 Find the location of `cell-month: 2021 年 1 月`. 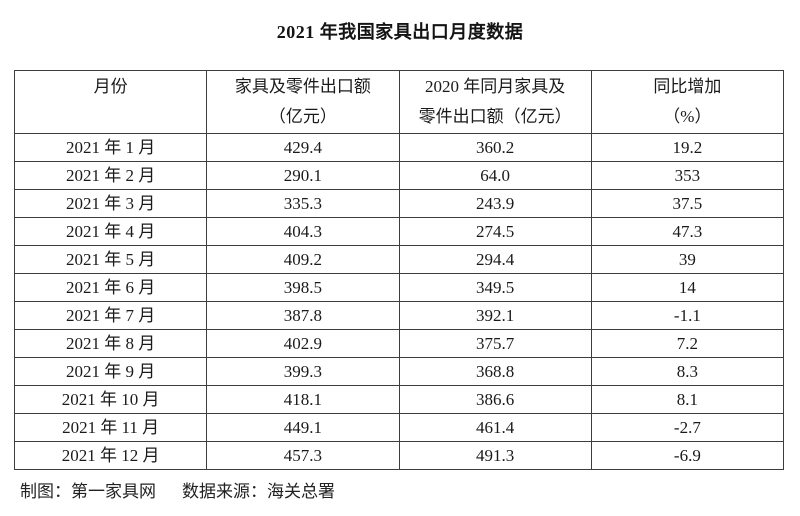

cell-month: 2021 年 1 月 is located at coordinates (110, 147).